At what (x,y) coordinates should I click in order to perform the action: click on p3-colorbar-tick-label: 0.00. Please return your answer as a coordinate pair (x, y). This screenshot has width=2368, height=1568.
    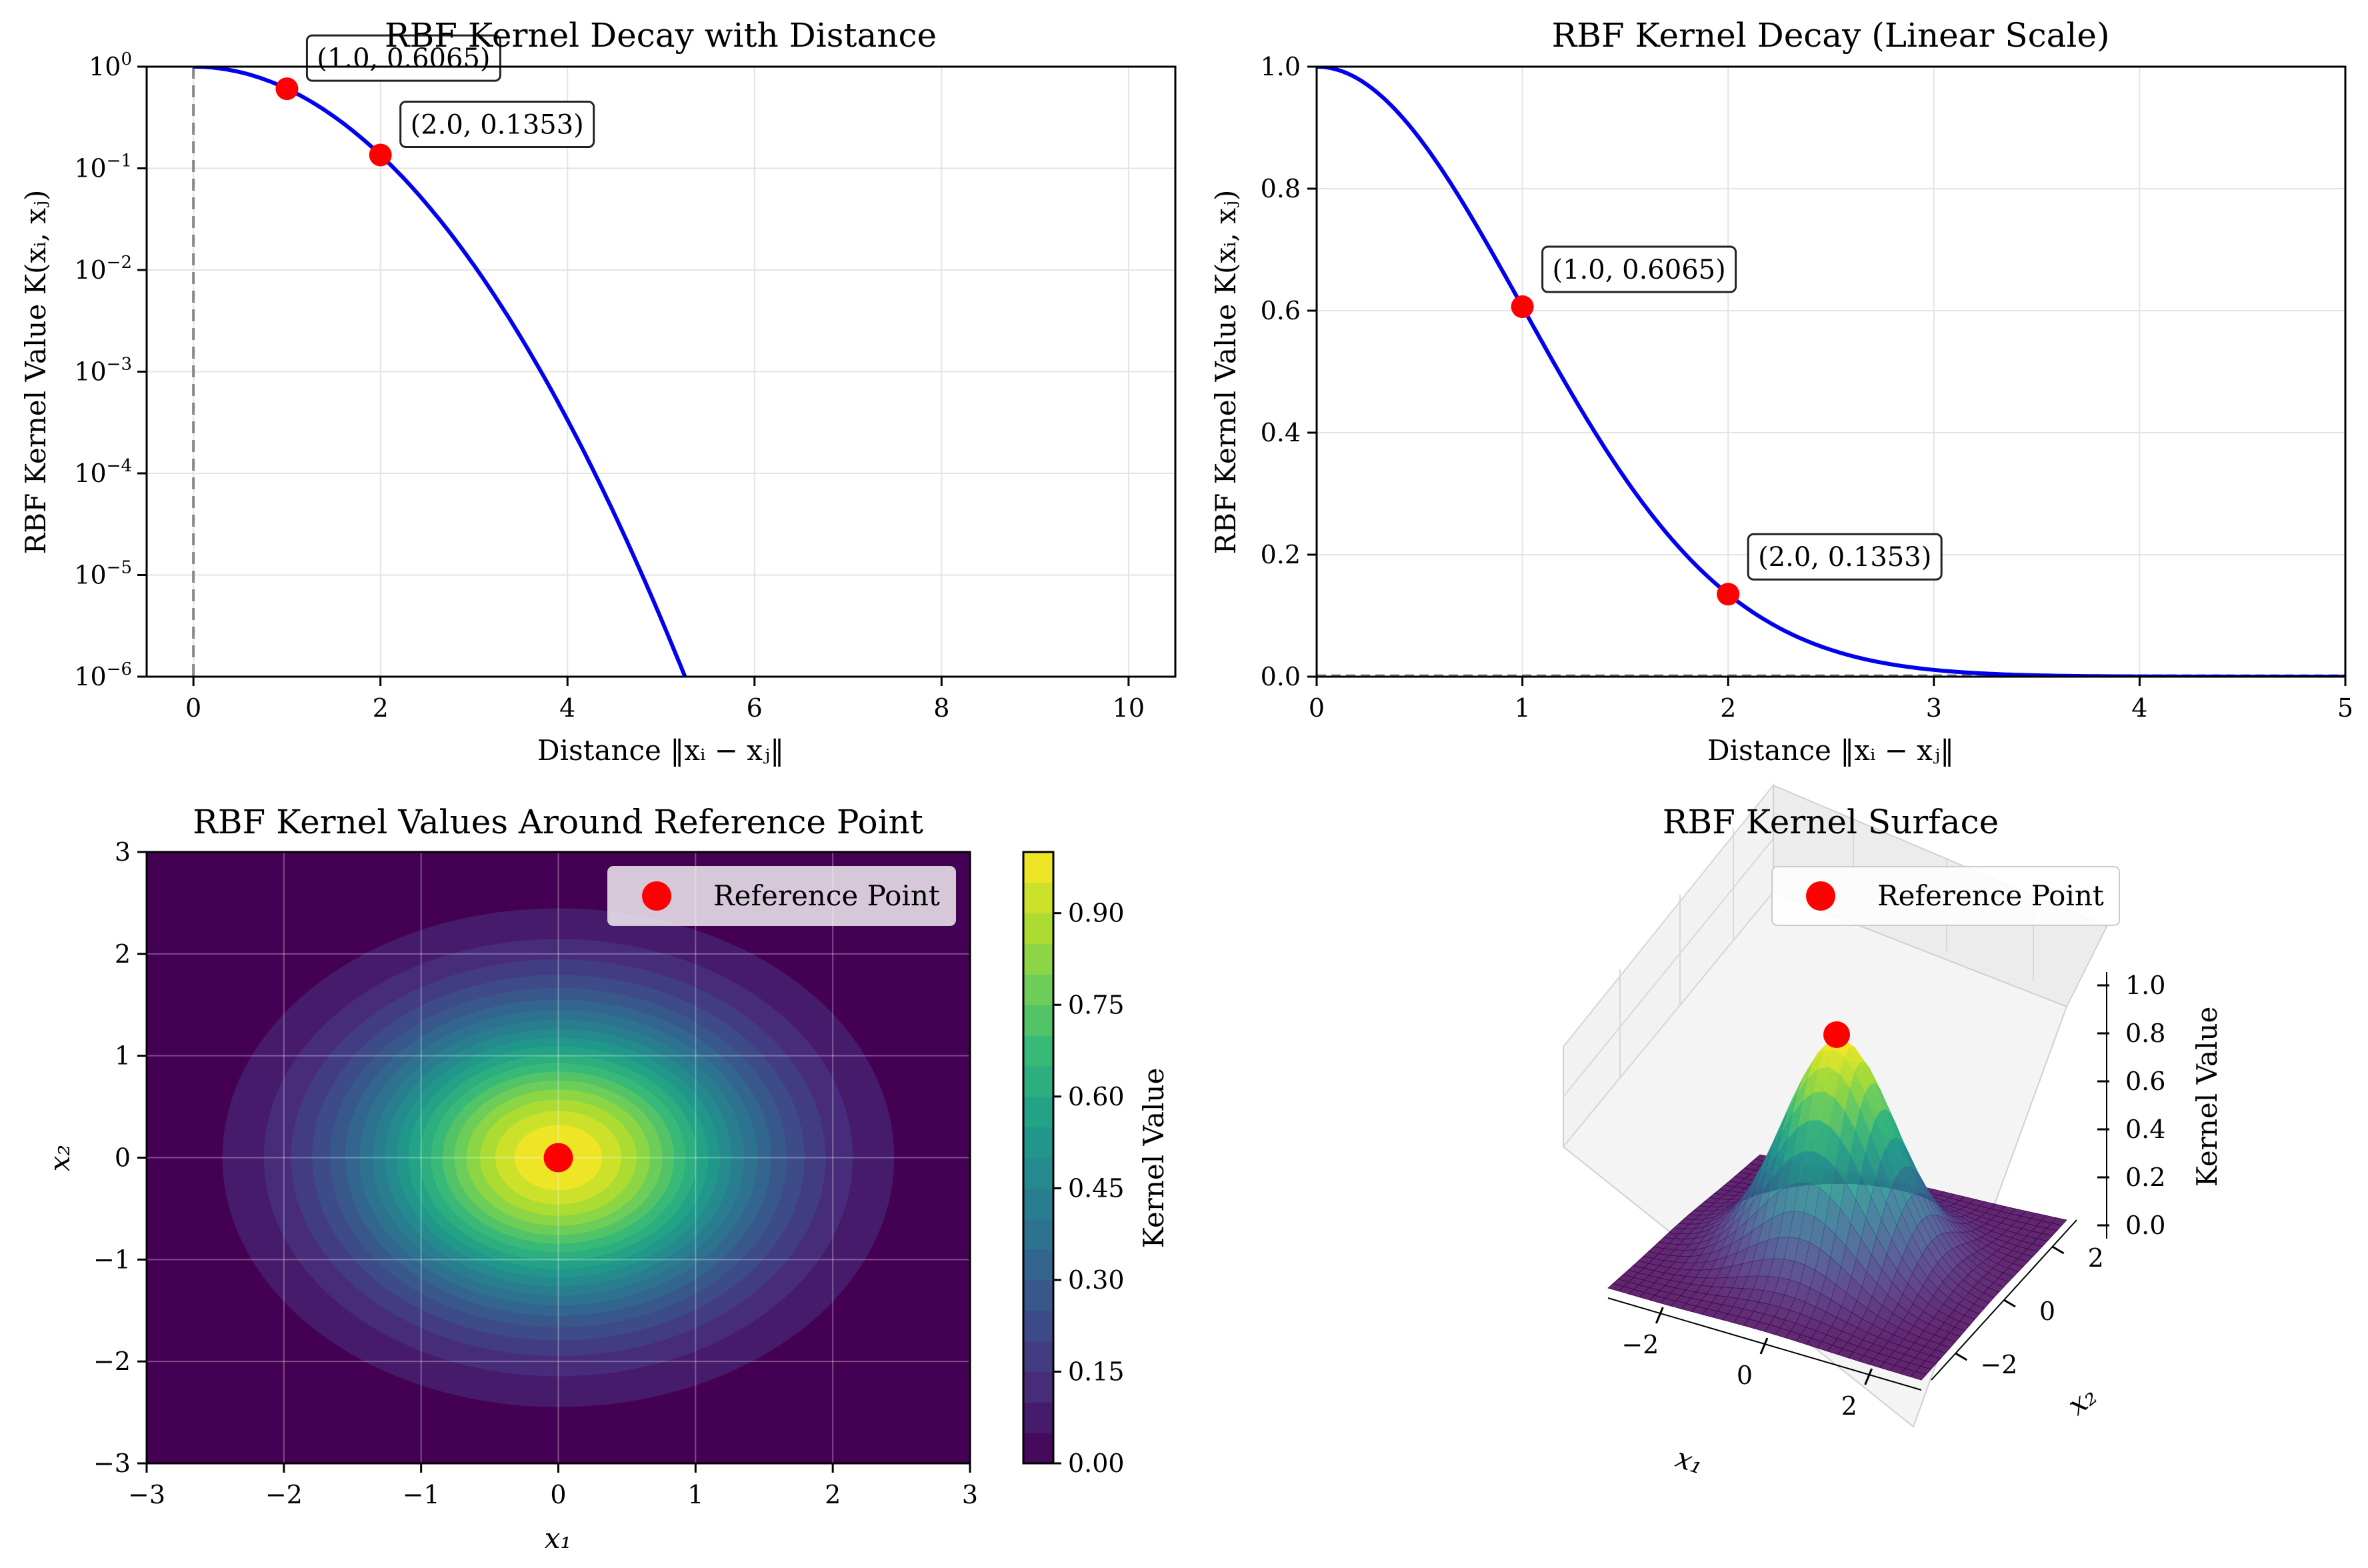
    Looking at the image, I should click on (1096, 1463).